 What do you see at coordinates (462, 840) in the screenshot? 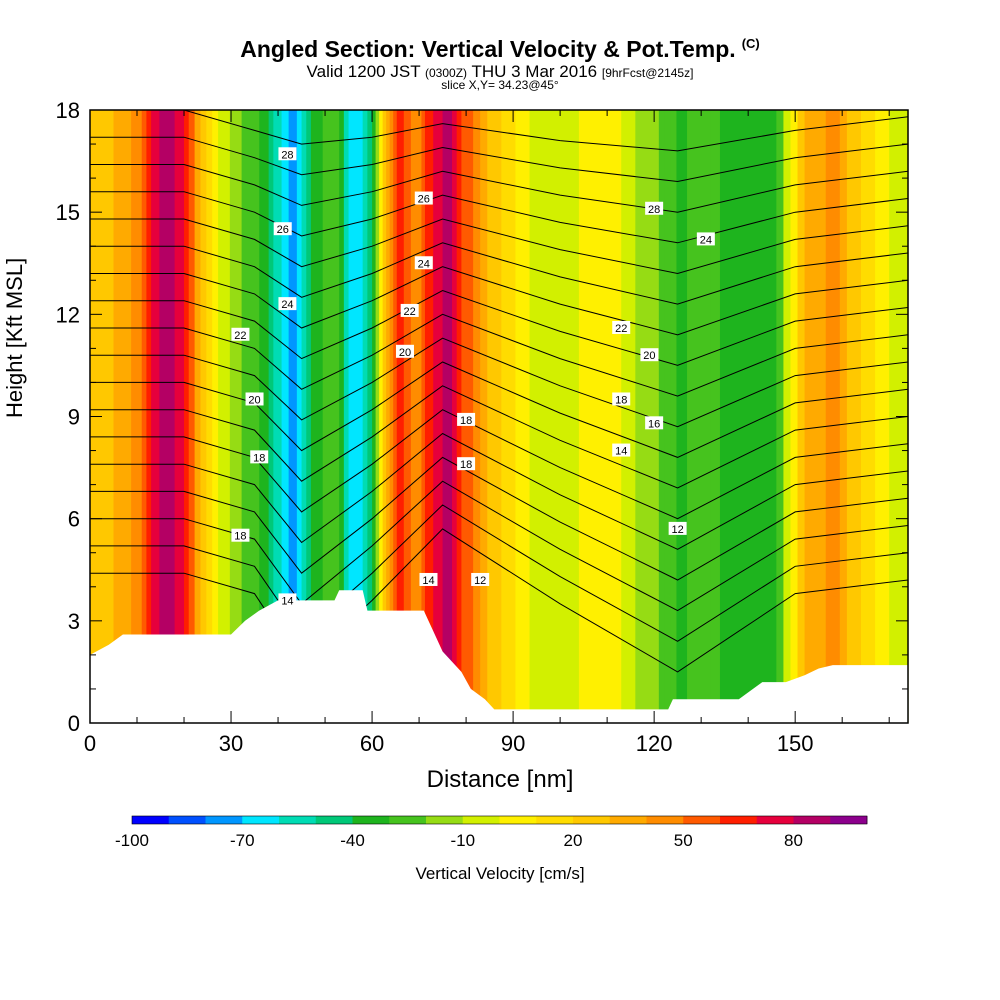
I see `colorbar-tick-label: -10` at bounding box center [462, 840].